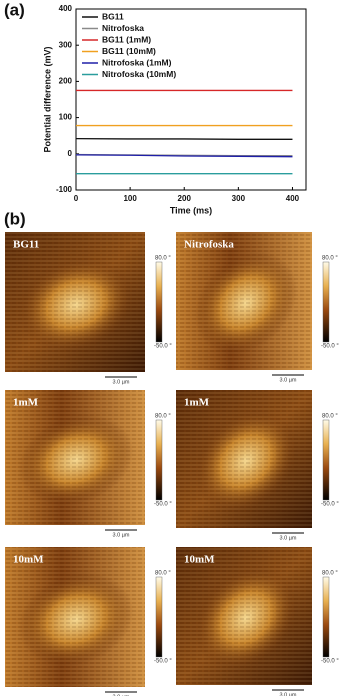  Describe the element at coordinates (185, 198) in the screenshot. I see `x-tick-label: 200` at that location.